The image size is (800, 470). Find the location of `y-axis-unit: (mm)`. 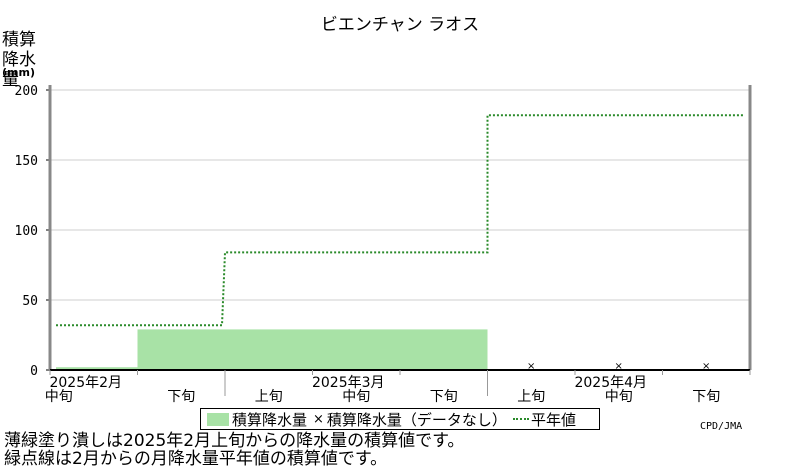

y-axis-unit: (mm) is located at coordinates (18, 72).